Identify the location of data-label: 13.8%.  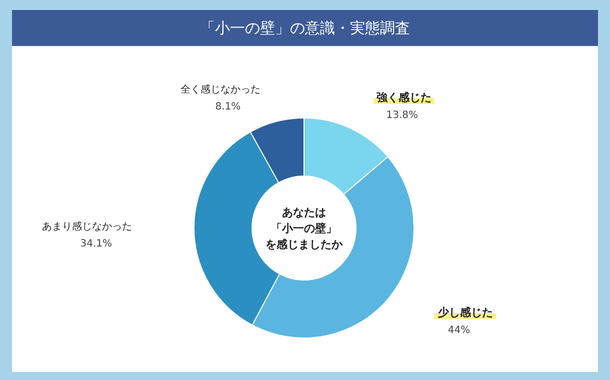
(402, 115).